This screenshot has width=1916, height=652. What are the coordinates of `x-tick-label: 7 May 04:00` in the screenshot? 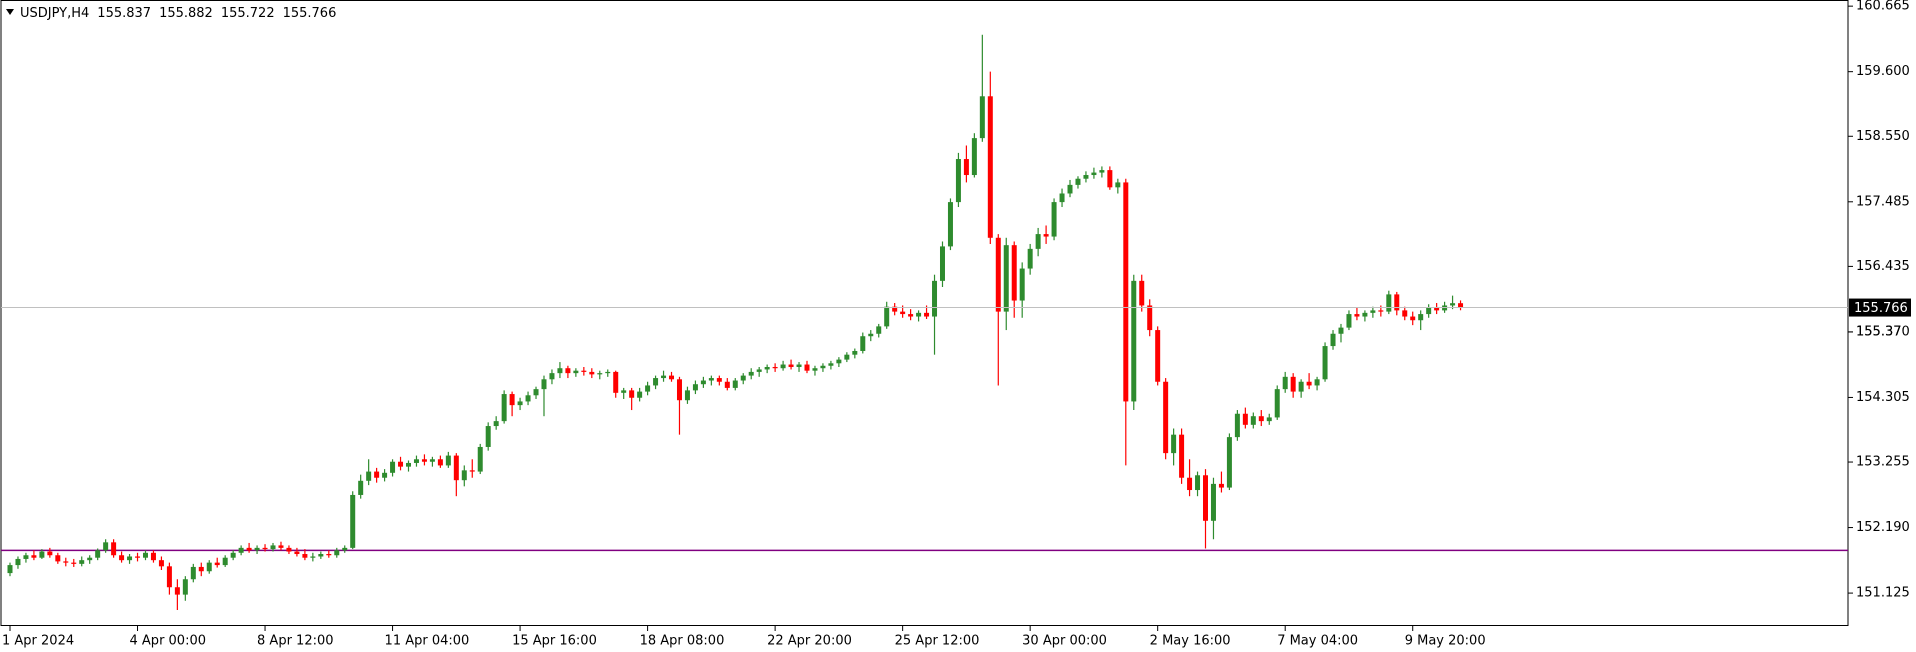 It's located at (1317, 641).